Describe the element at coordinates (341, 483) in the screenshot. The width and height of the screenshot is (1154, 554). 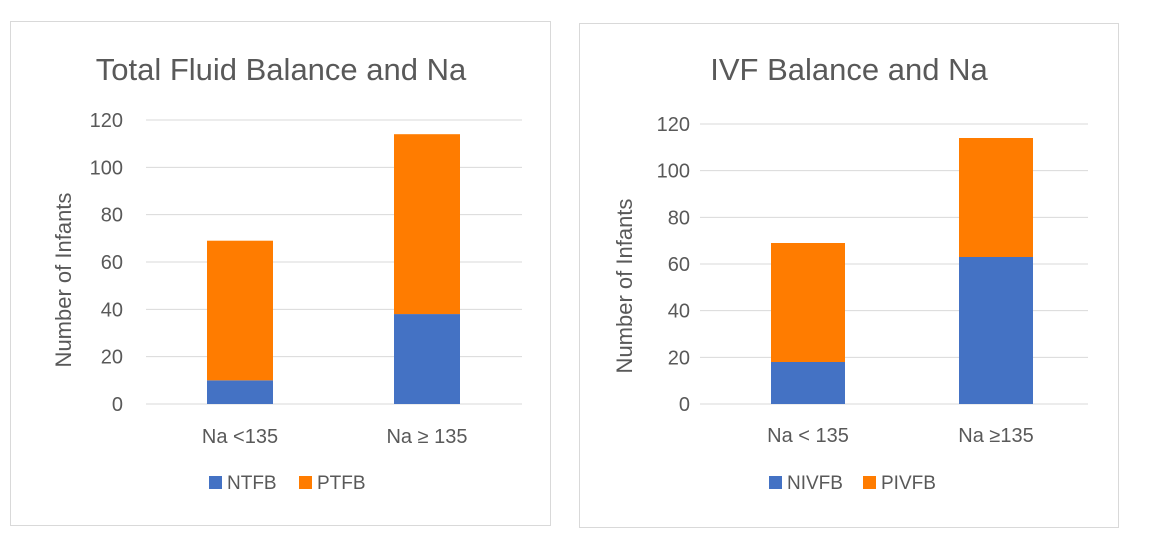
I see `legend-label: PTFB` at that location.